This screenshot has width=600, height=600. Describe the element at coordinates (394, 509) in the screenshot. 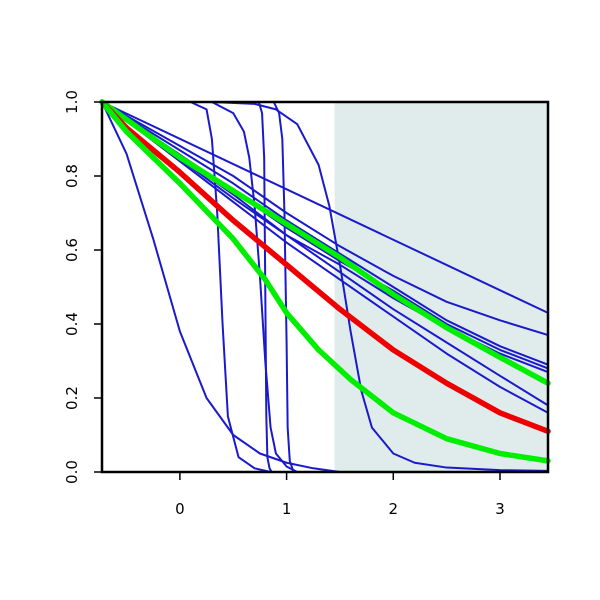

I see `x-tick-label: 2` at that location.